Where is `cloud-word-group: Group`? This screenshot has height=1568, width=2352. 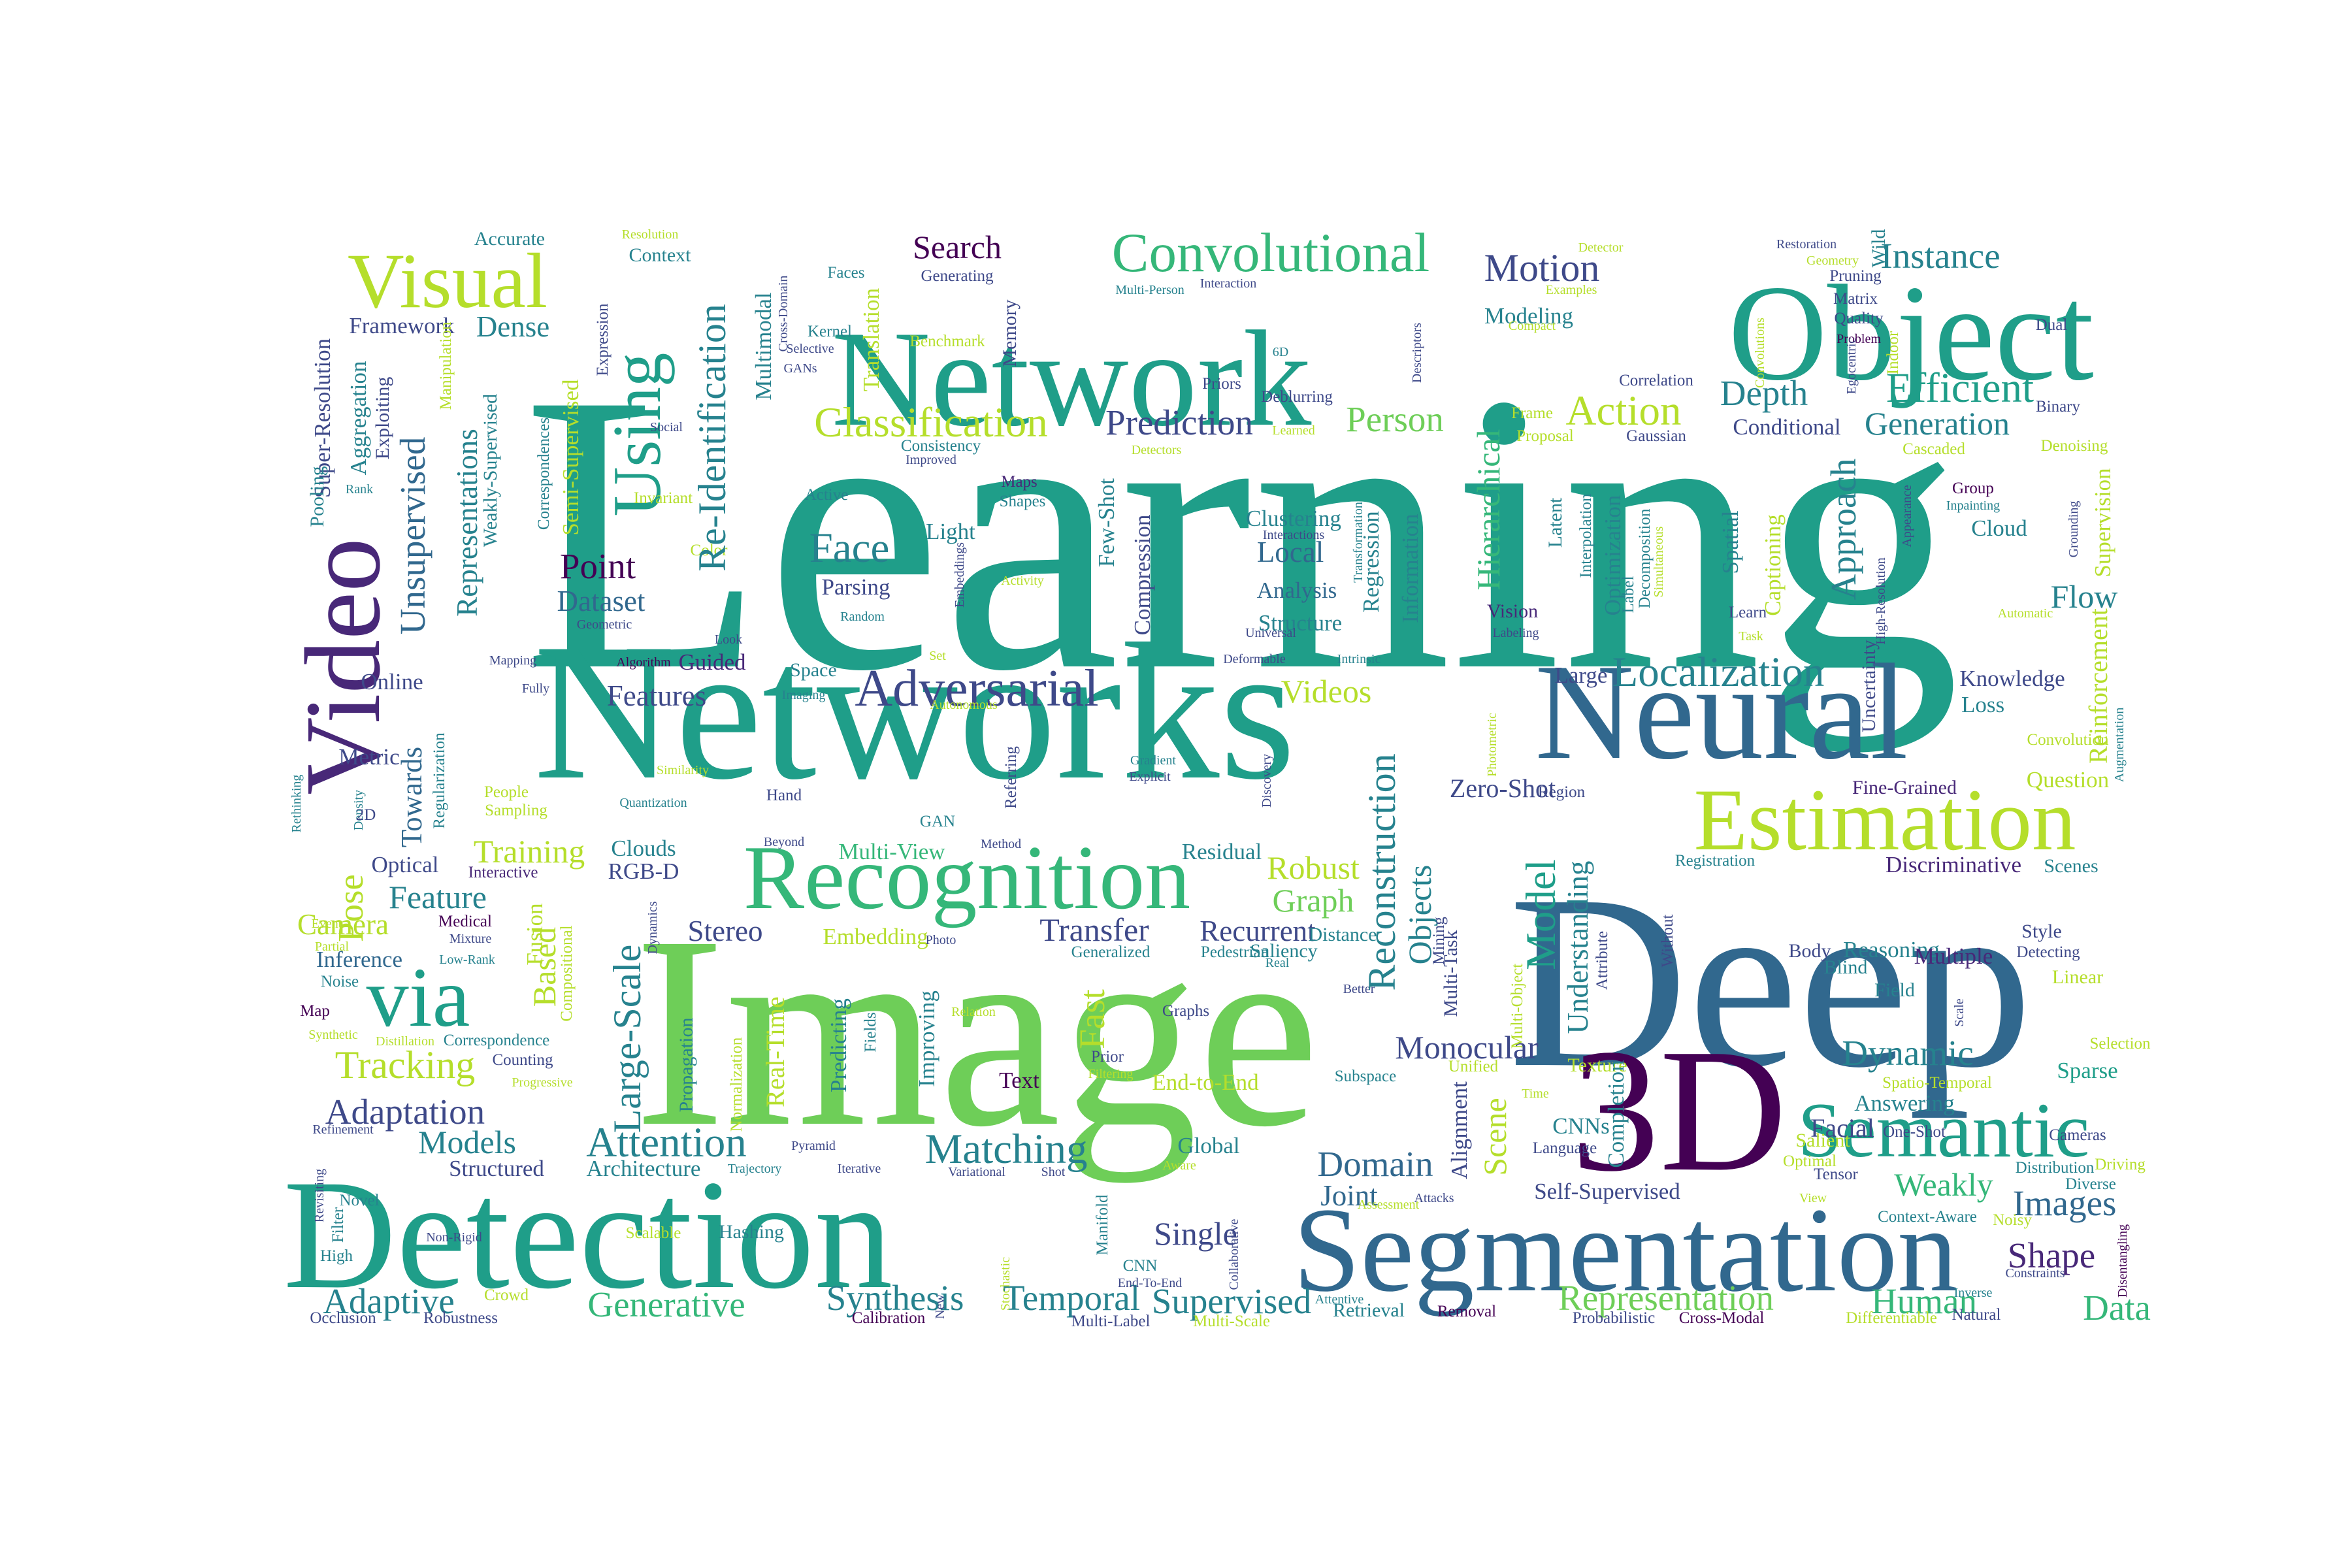 cloud-word-group: Group is located at coordinates (1973, 488).